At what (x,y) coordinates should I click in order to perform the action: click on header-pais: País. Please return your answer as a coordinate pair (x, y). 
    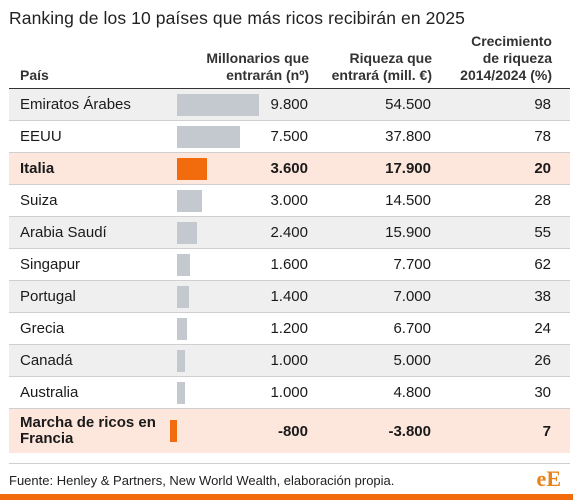
    Looking at the image, I should click on (34, 75).